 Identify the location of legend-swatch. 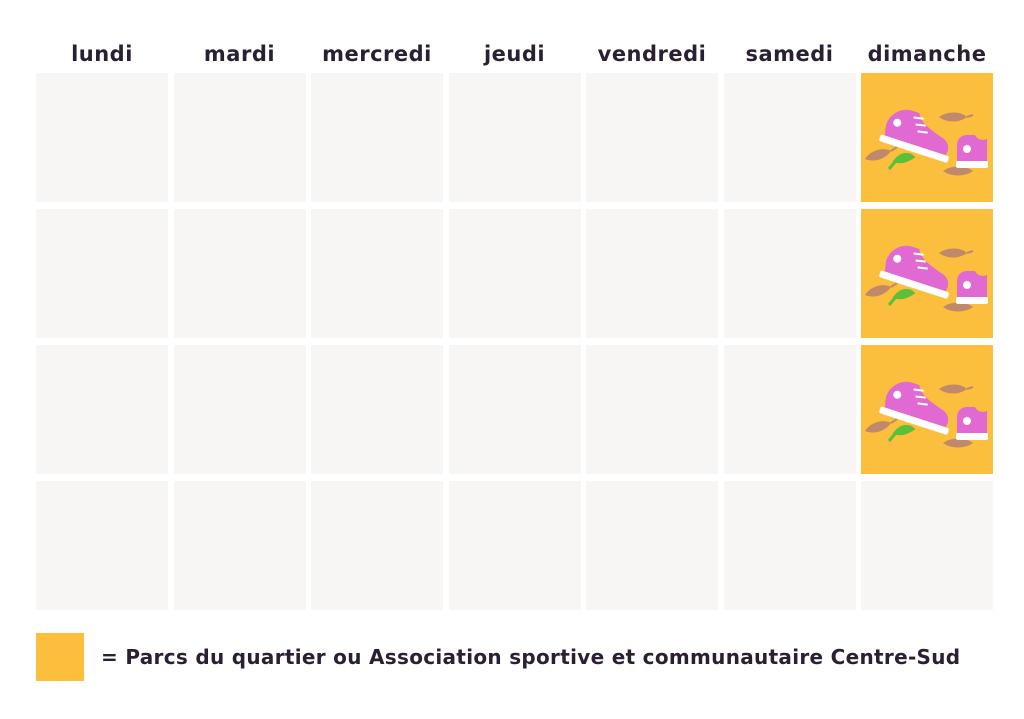
(60, 657).